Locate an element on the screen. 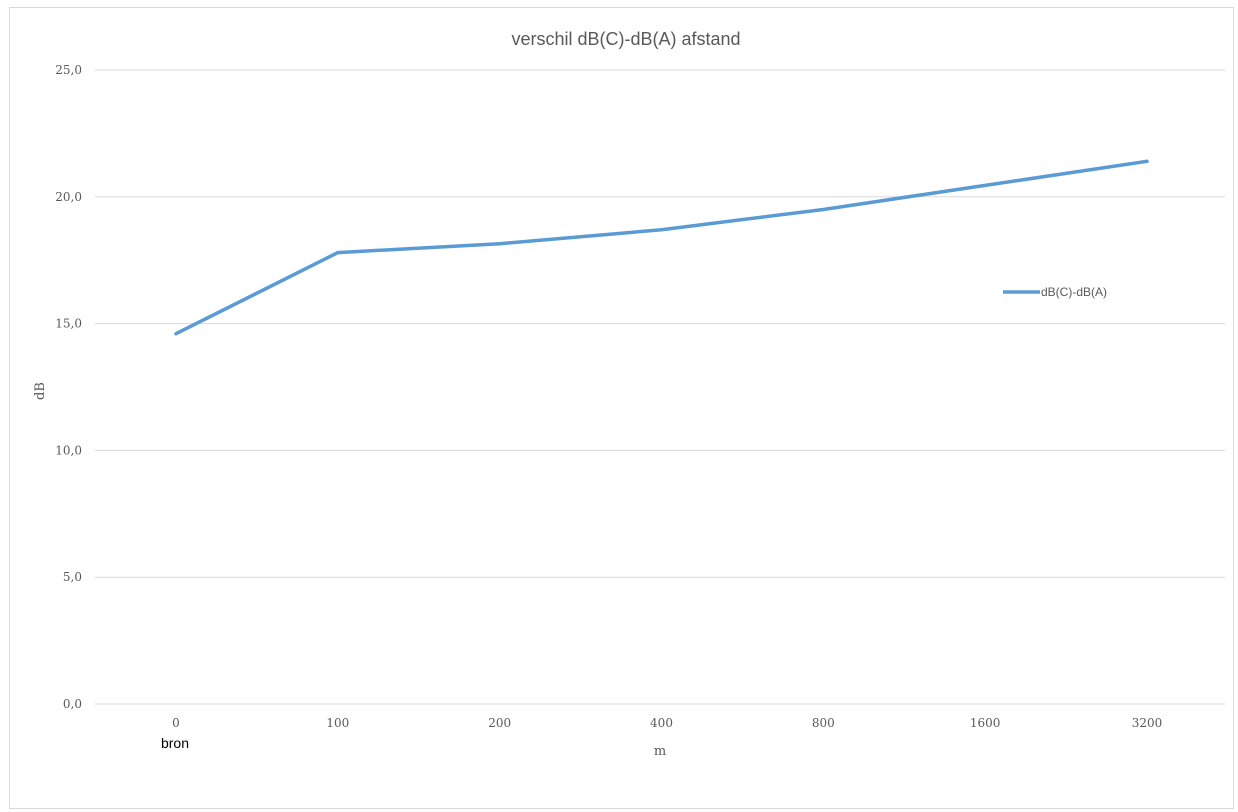 The image size is (1238, 812). legend: dB(C)-dB(A) is located at coordinates (1055, 292).